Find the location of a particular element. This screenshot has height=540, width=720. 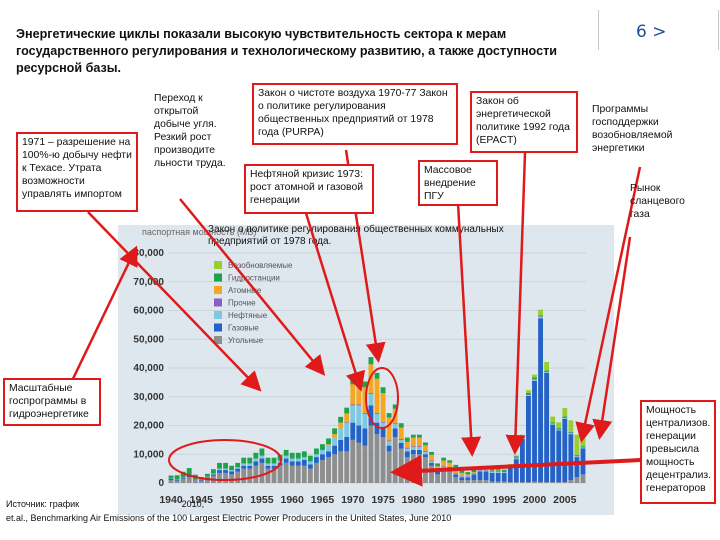

x-tick-label: 1980 is located at coordinates (414, 500).